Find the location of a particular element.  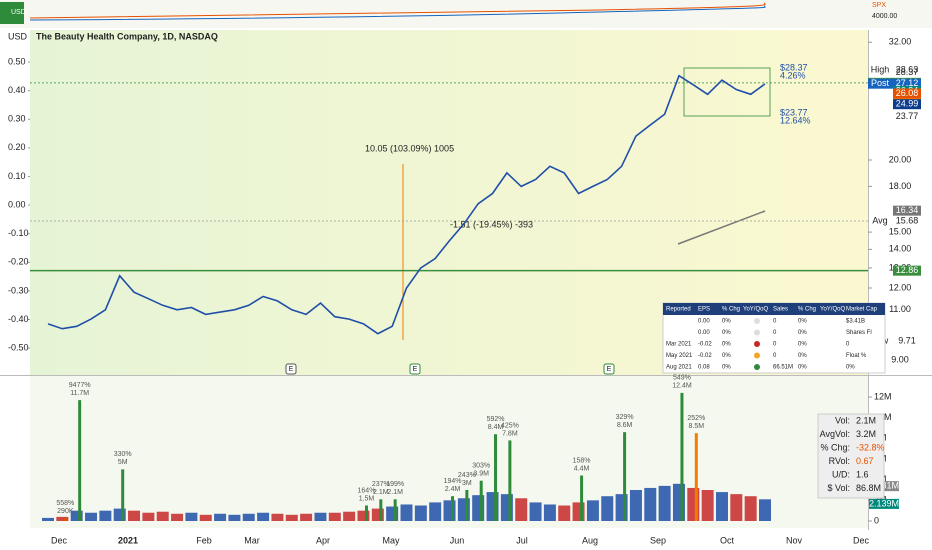

x-tick-label: Jul is located at coordinates (522, 540).